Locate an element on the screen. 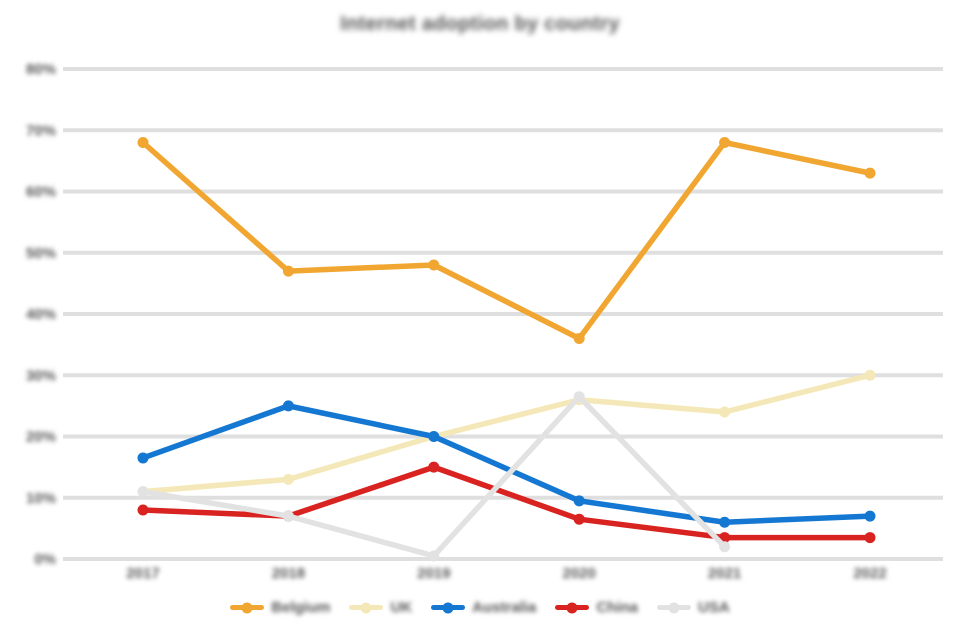 This screenshot has width=960, height=640. legend-item-uk: UK is located at coordinates (380, 607).